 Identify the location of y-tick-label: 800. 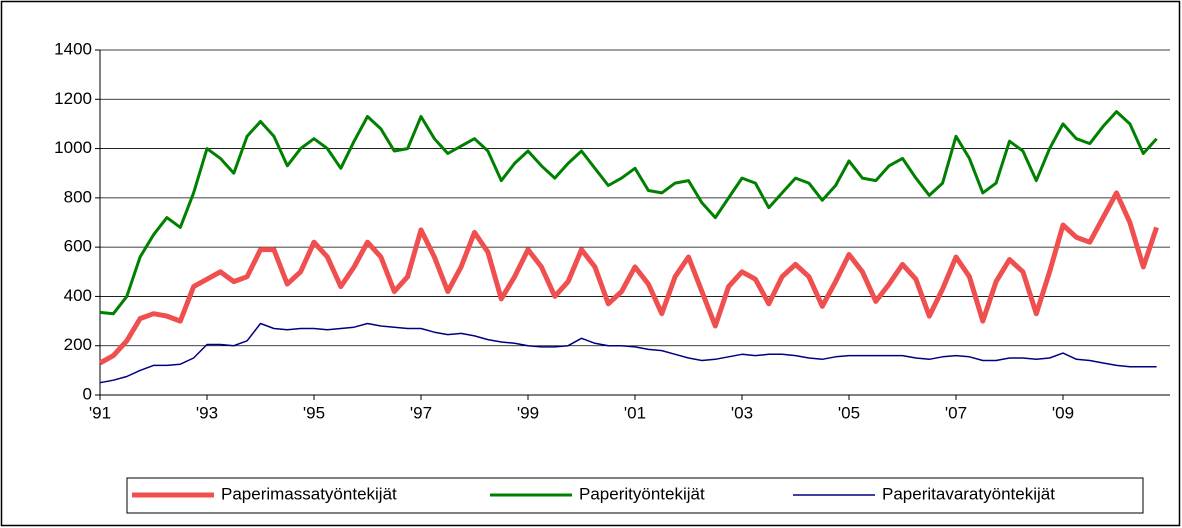
(78, 196).